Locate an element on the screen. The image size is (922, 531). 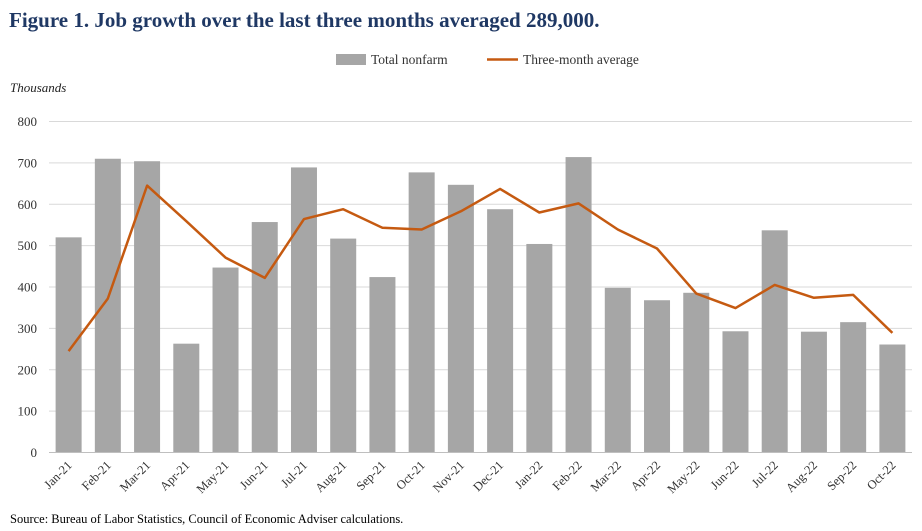
y-tick-label: 500 is located at coordinates (28, 245).